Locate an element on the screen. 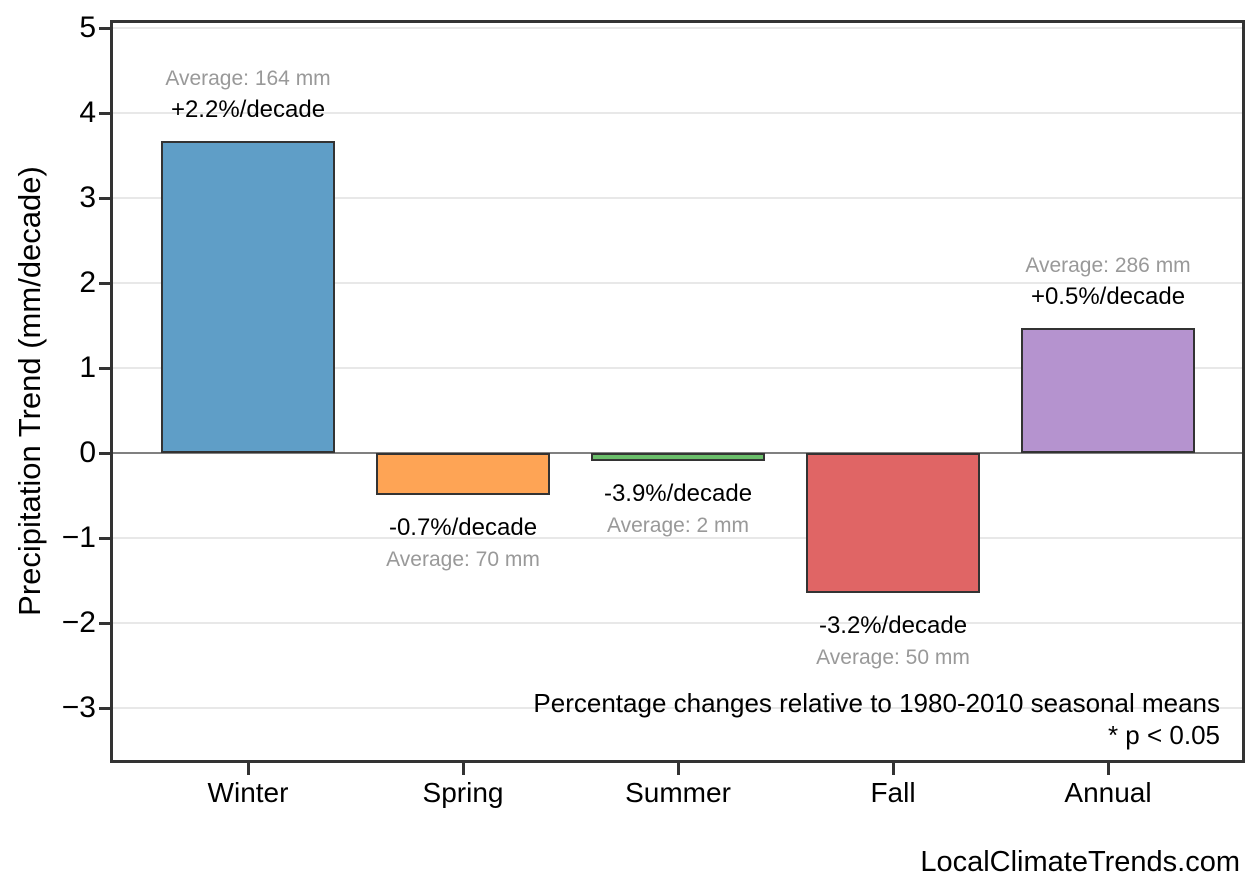  x-tick-label-annual: Annual is located at coordinates (1108, 792).